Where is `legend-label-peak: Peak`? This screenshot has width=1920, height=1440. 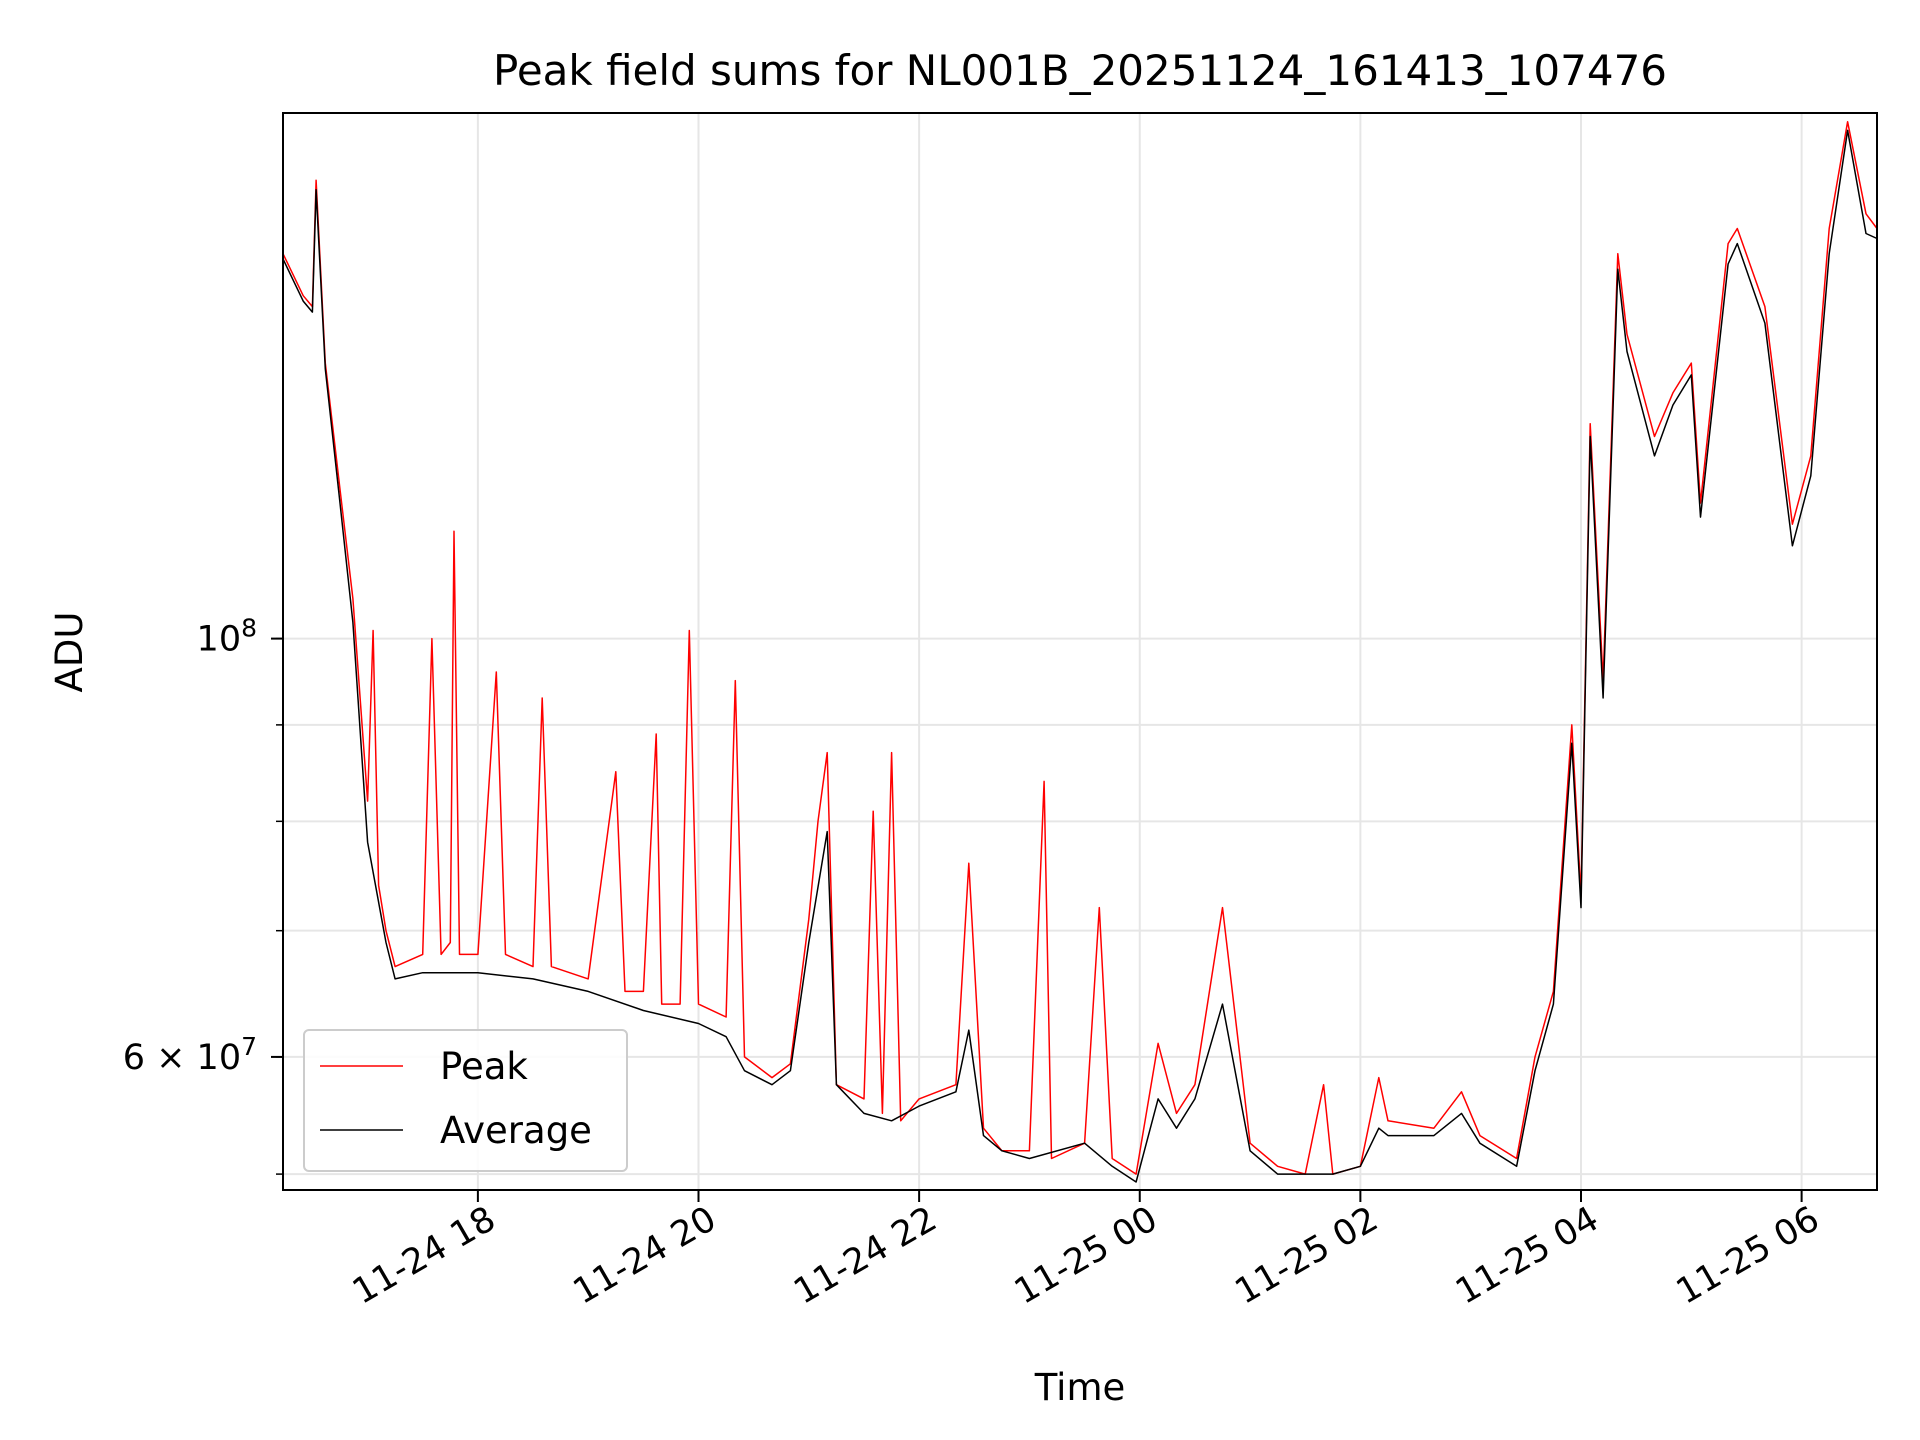 legend-label-peak: Peak is located at coordinates (484, 1066).